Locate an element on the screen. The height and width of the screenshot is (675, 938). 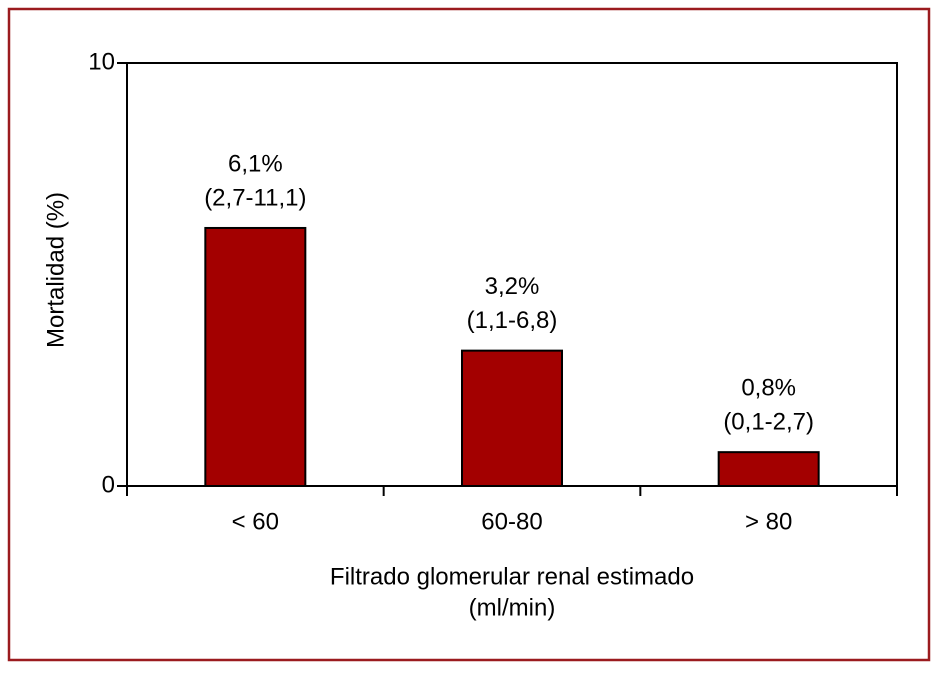
y-tick-label: 0 is located at coordinates (108, 484).